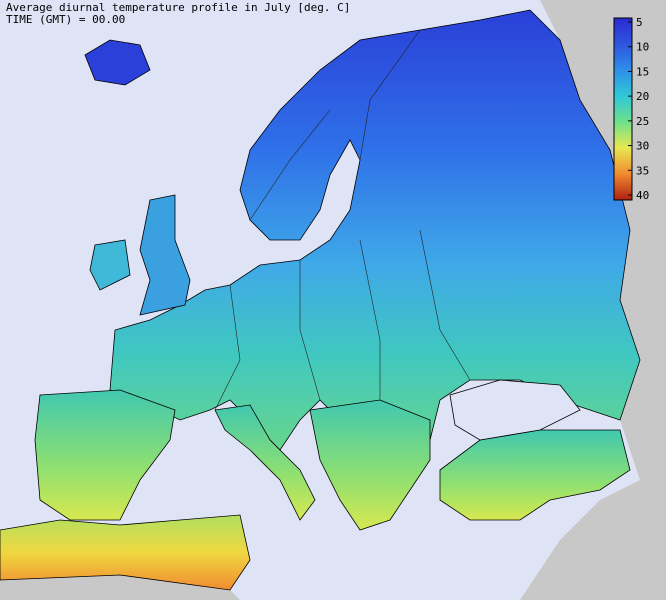 This screenshot has height=600, width=666. Describe the element at coordinates (642, 146) in the screenshot. I see `colorbar-tick-label: 30` at that location.